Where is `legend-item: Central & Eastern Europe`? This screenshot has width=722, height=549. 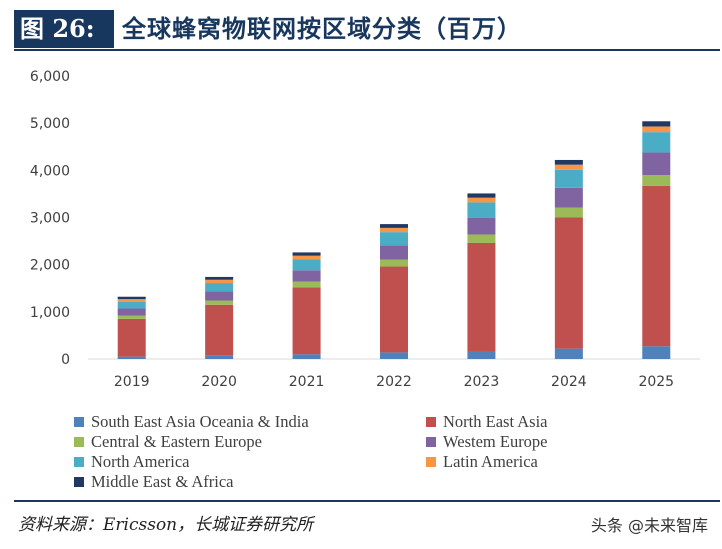
legend-item: Central & Eastern Europe is located at coordinates (168, 442).